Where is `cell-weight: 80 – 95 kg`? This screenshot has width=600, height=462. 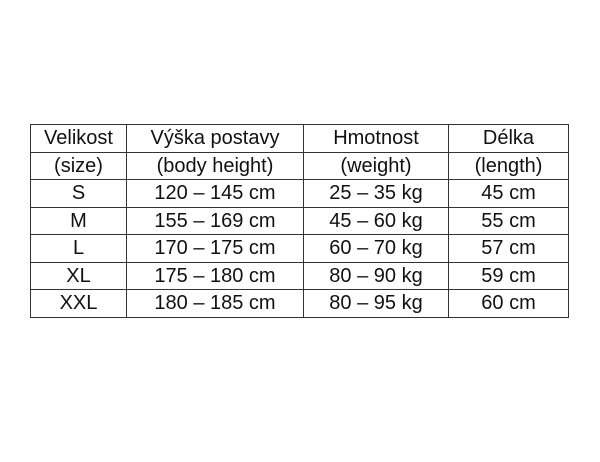 cell-weight: 80 – 95 kg is located at coordinates (376, 303).